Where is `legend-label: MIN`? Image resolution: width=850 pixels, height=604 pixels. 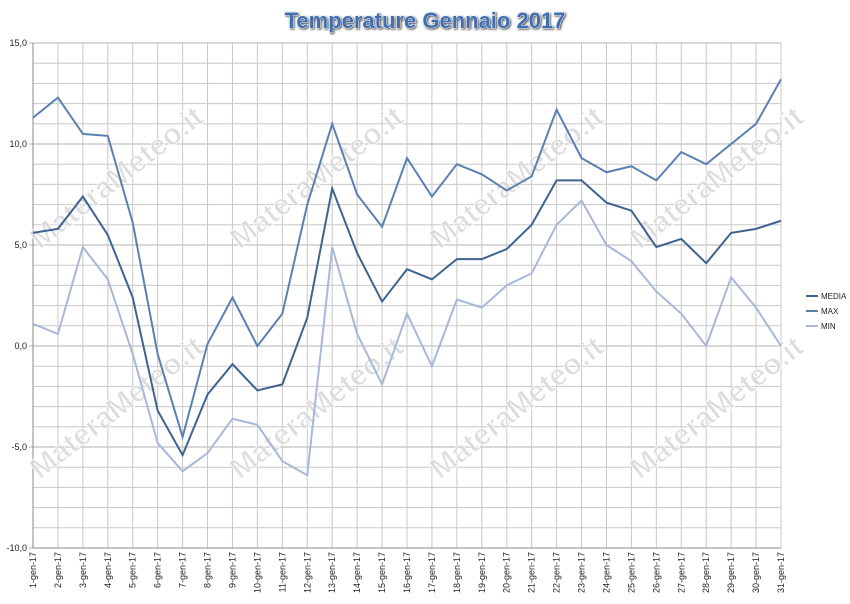 legend-label: MIN is located at coordinates (828, 326).